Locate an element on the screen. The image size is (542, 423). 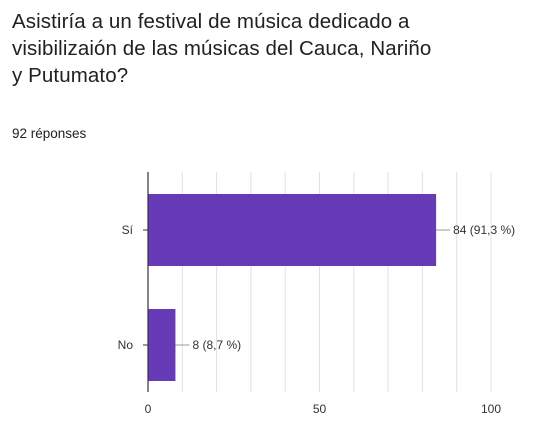
data-label: 84 (91,3 %) is located at coordinates (484, 230).